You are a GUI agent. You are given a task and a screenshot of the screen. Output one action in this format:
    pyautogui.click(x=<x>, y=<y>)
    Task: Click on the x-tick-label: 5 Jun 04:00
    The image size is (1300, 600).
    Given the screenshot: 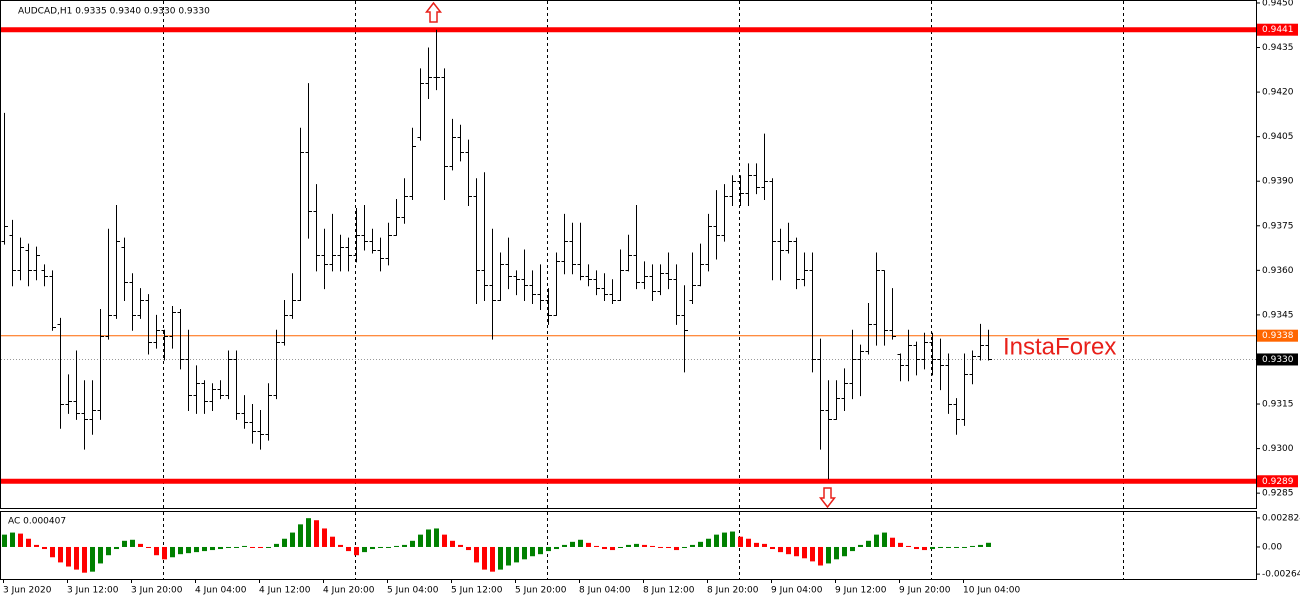 What is the action you would take?
    pyautogui.click(x=413, y=591)
    